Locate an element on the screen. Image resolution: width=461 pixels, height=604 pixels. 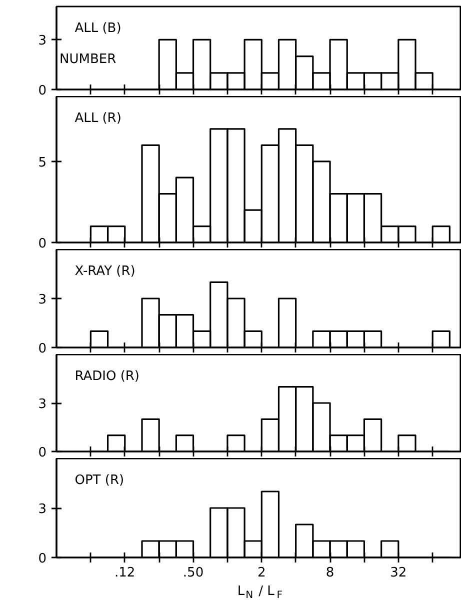
x-tick-label: .50 is located at coordinates (193, 573).